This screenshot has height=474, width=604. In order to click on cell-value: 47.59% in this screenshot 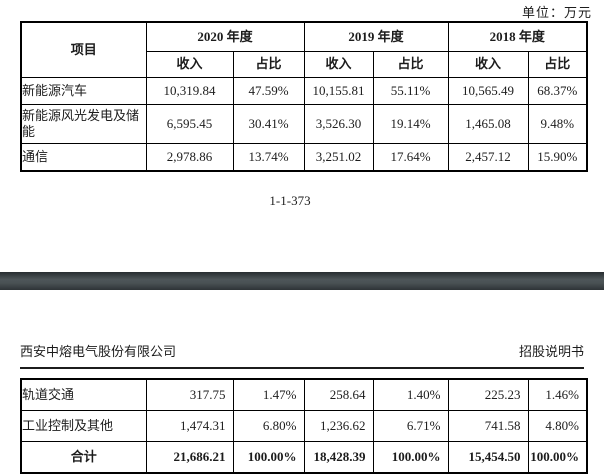, I will do `click(268, 91)`.